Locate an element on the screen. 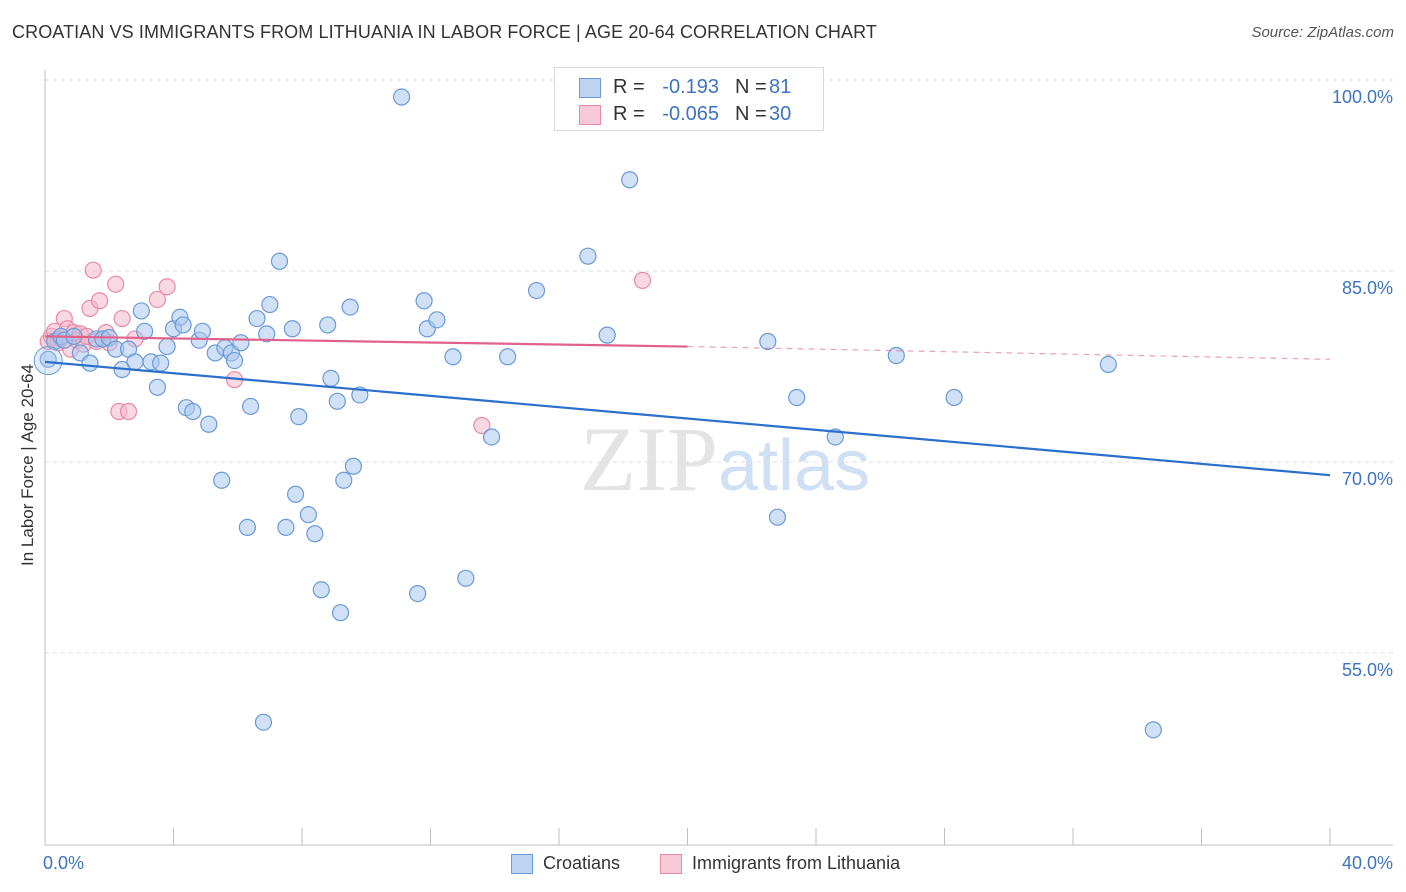 This screenshot has height=892, width=1406. series-legend: Croatians Immigrants from Lithuania is located at coordinates (703, 865).